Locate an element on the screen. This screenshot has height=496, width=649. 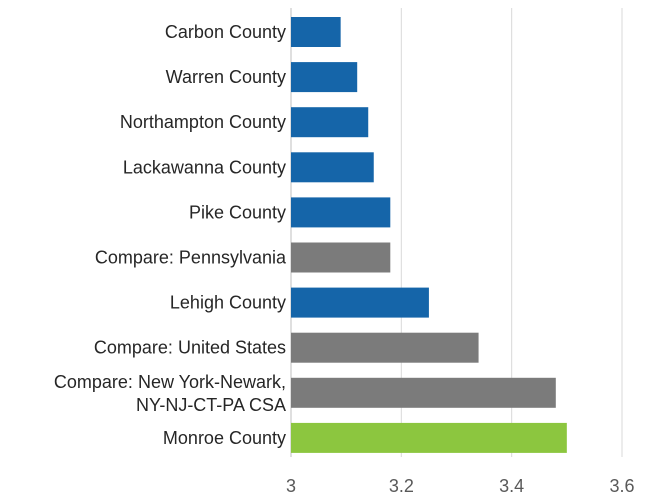
category-label: Compare: New York-Newark, NY-NJ-CT-PA CSA is located at coordinates (170, 393).